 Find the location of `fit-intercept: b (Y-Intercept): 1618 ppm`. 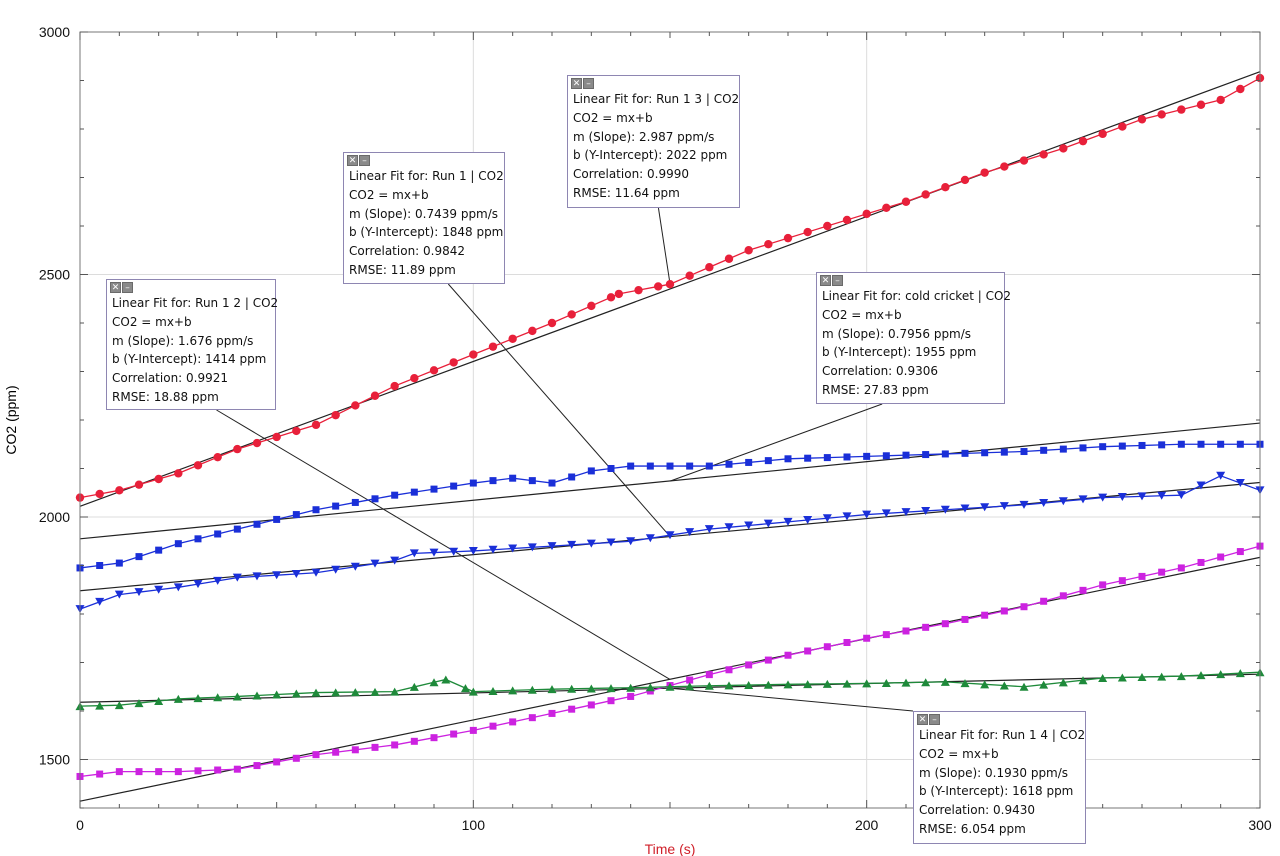

fit-intercept: b (Y-Intercept): 1618 ppm is located at coordinates (996, 791).